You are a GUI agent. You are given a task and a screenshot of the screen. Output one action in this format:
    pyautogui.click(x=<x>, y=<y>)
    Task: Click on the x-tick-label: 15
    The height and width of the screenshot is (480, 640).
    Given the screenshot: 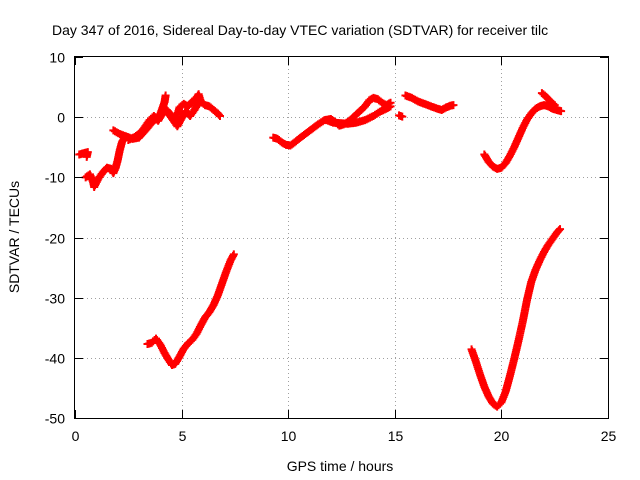 What is the action you would take?
    pyautogui.click(x=396, y=436)
    